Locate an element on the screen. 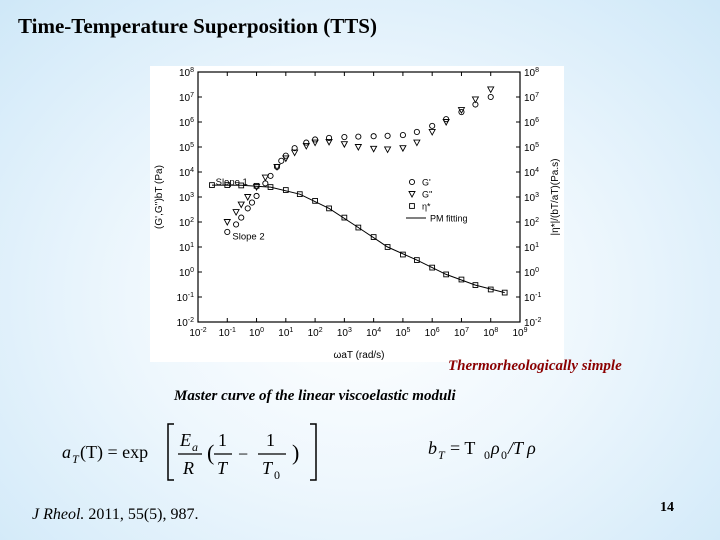  y-tick-label-left: 10⁻² is located at coordinates (185, 323).